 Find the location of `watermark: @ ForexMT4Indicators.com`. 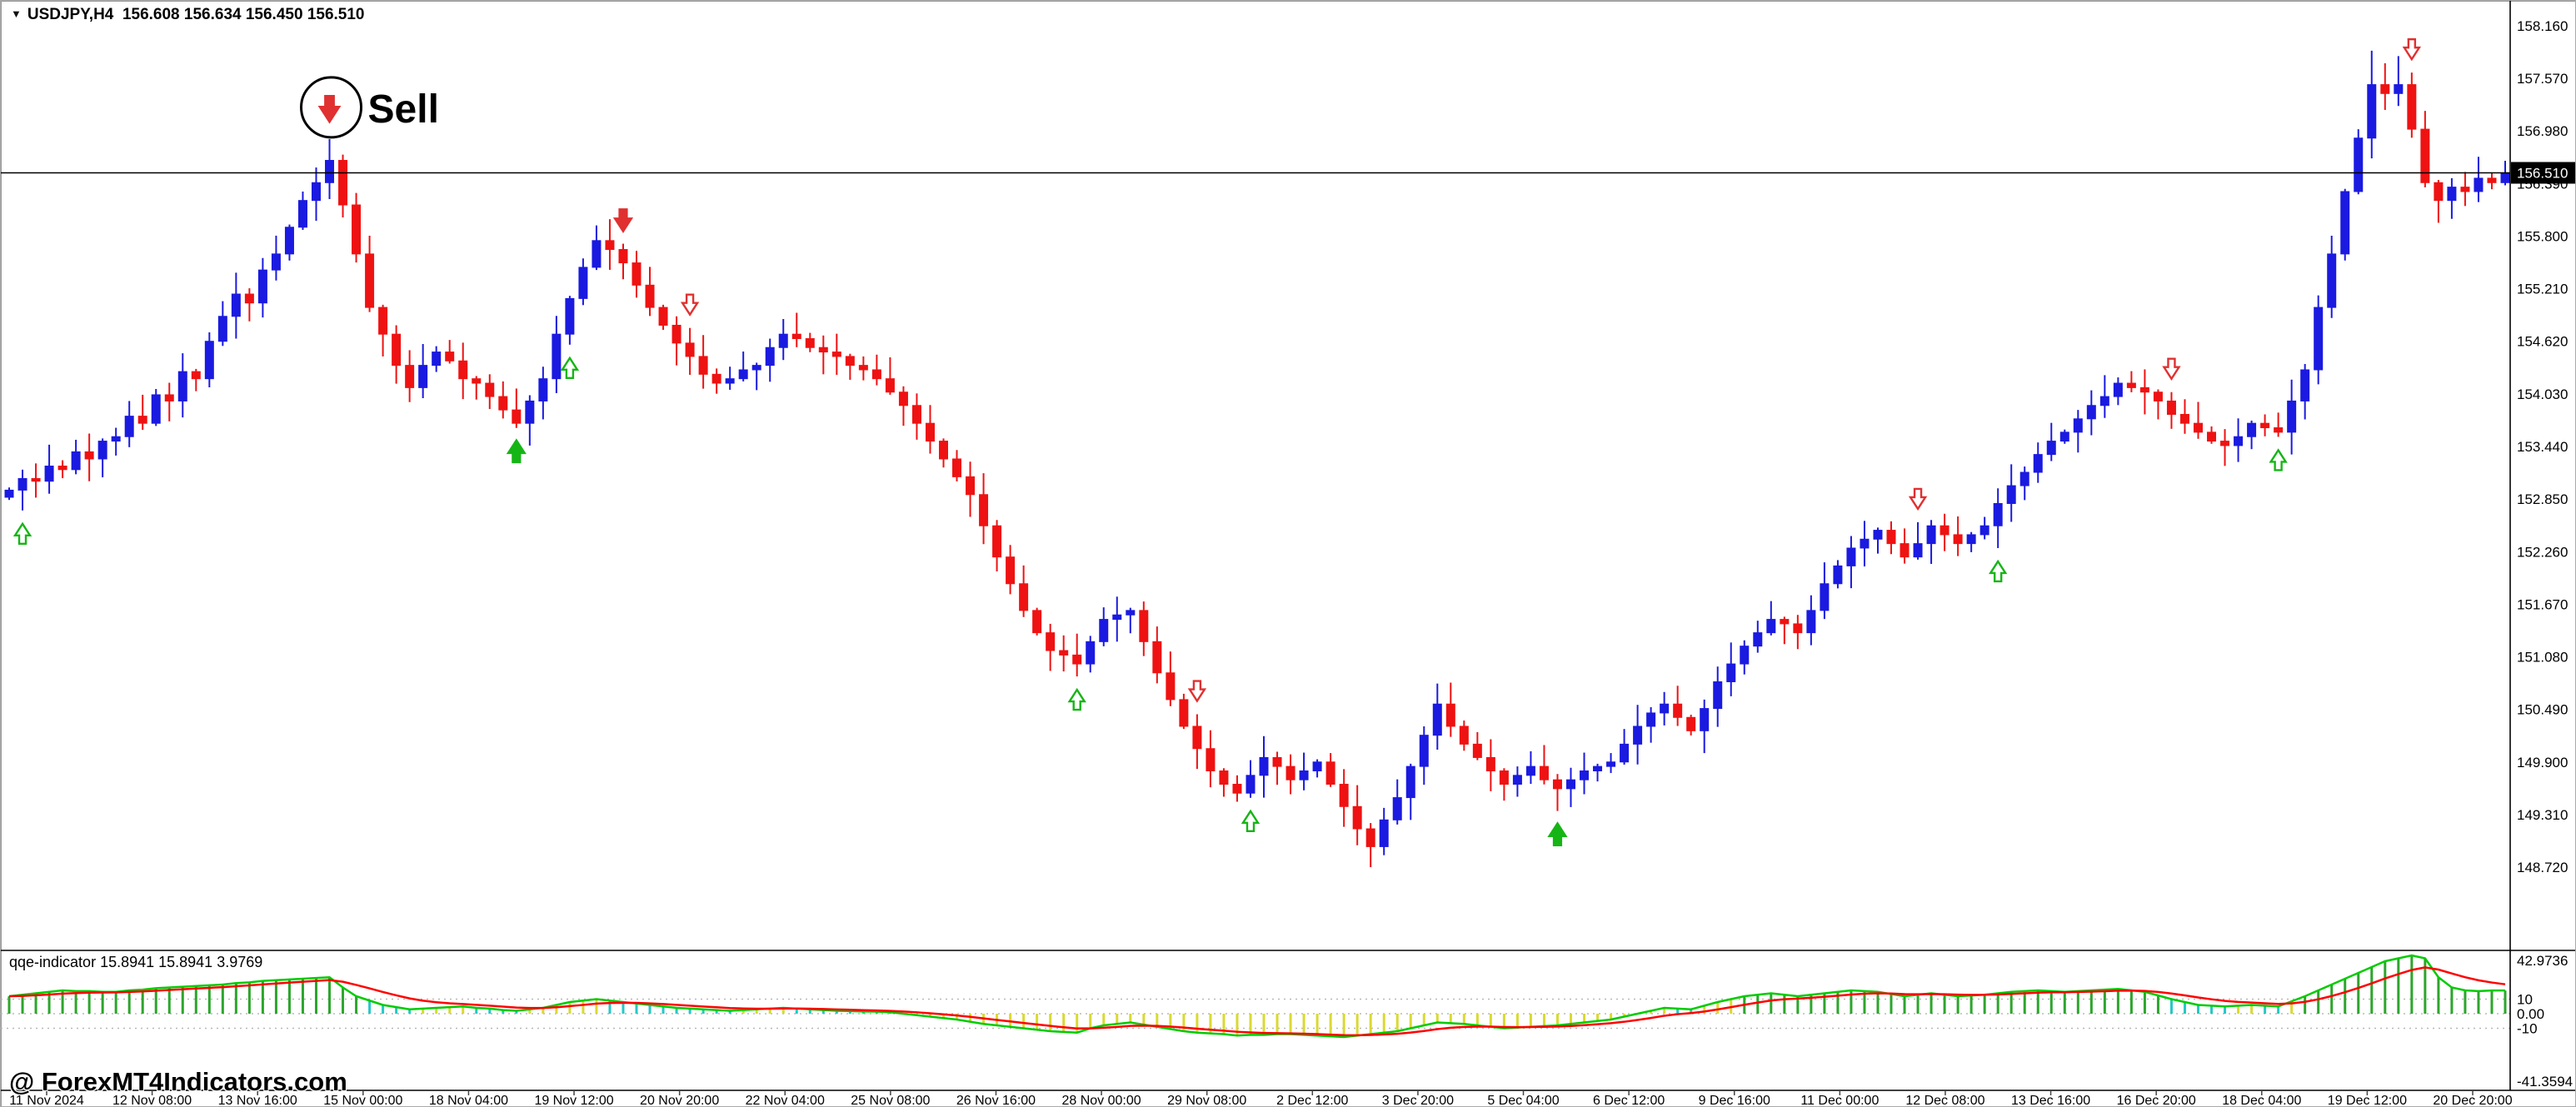

watermark: @ ForexMT4Indicators.com is located at coordinates (178, 1081).